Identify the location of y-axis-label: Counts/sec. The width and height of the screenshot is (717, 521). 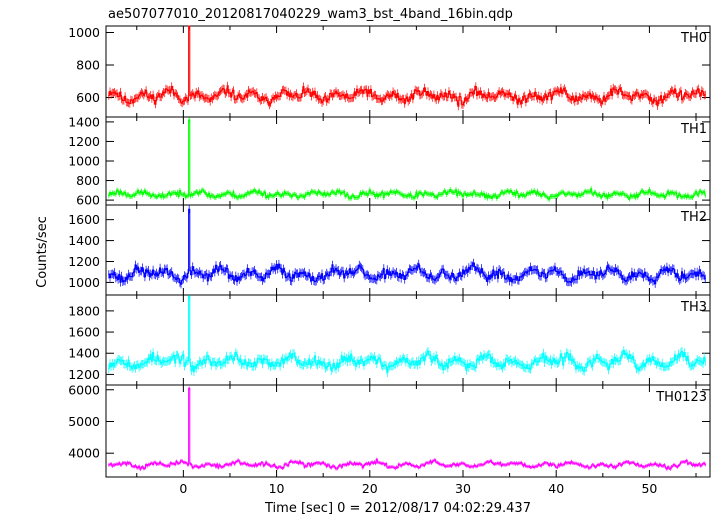
(42, 252).